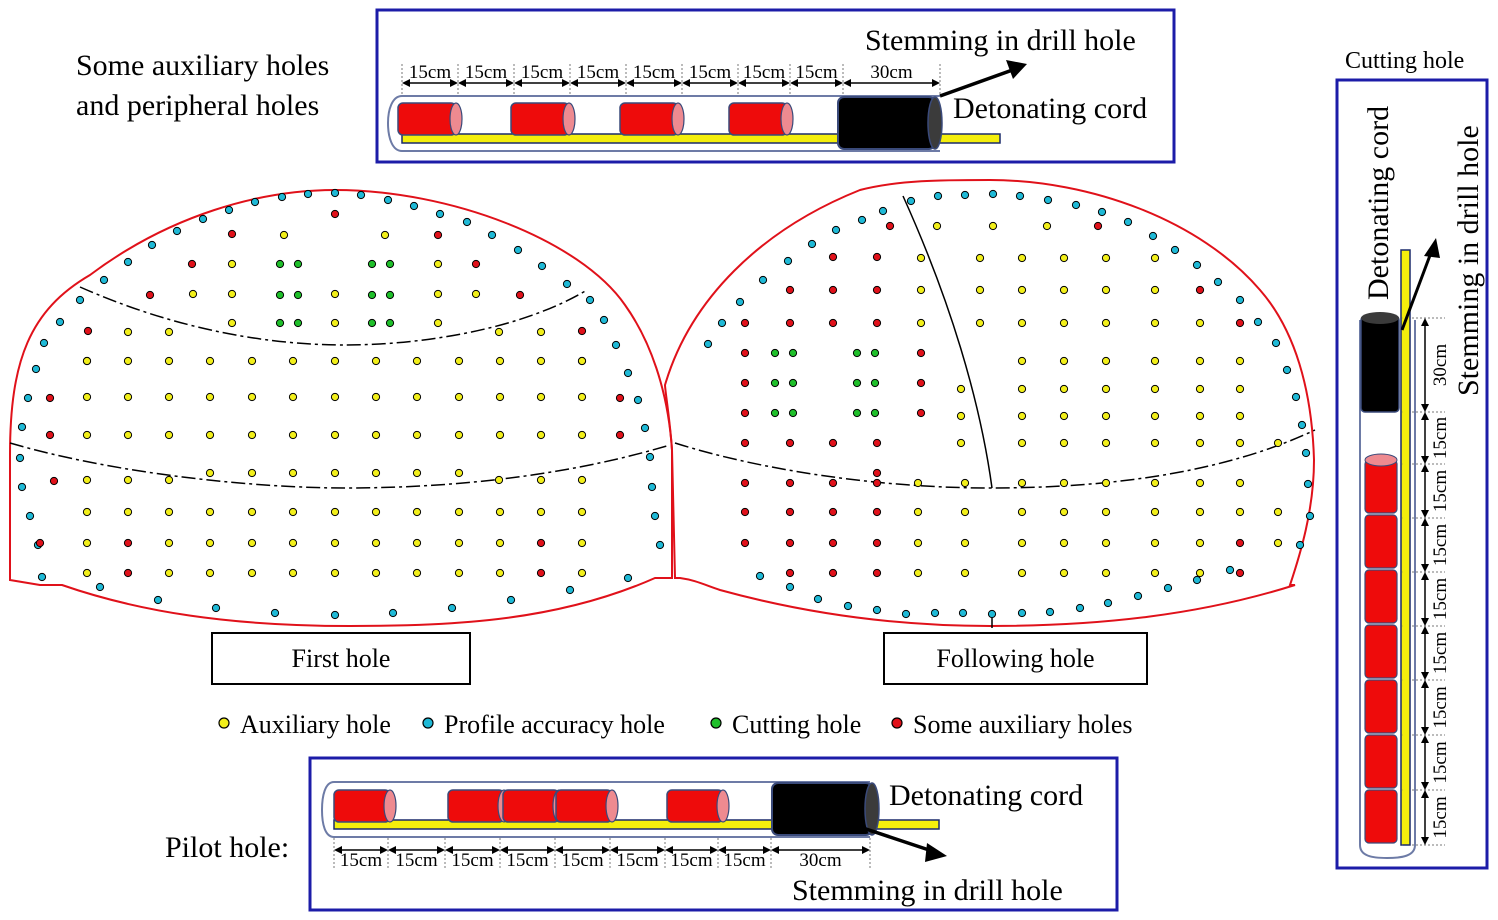  I want to click on bottom-stemming-arrow, so click(891, 837).